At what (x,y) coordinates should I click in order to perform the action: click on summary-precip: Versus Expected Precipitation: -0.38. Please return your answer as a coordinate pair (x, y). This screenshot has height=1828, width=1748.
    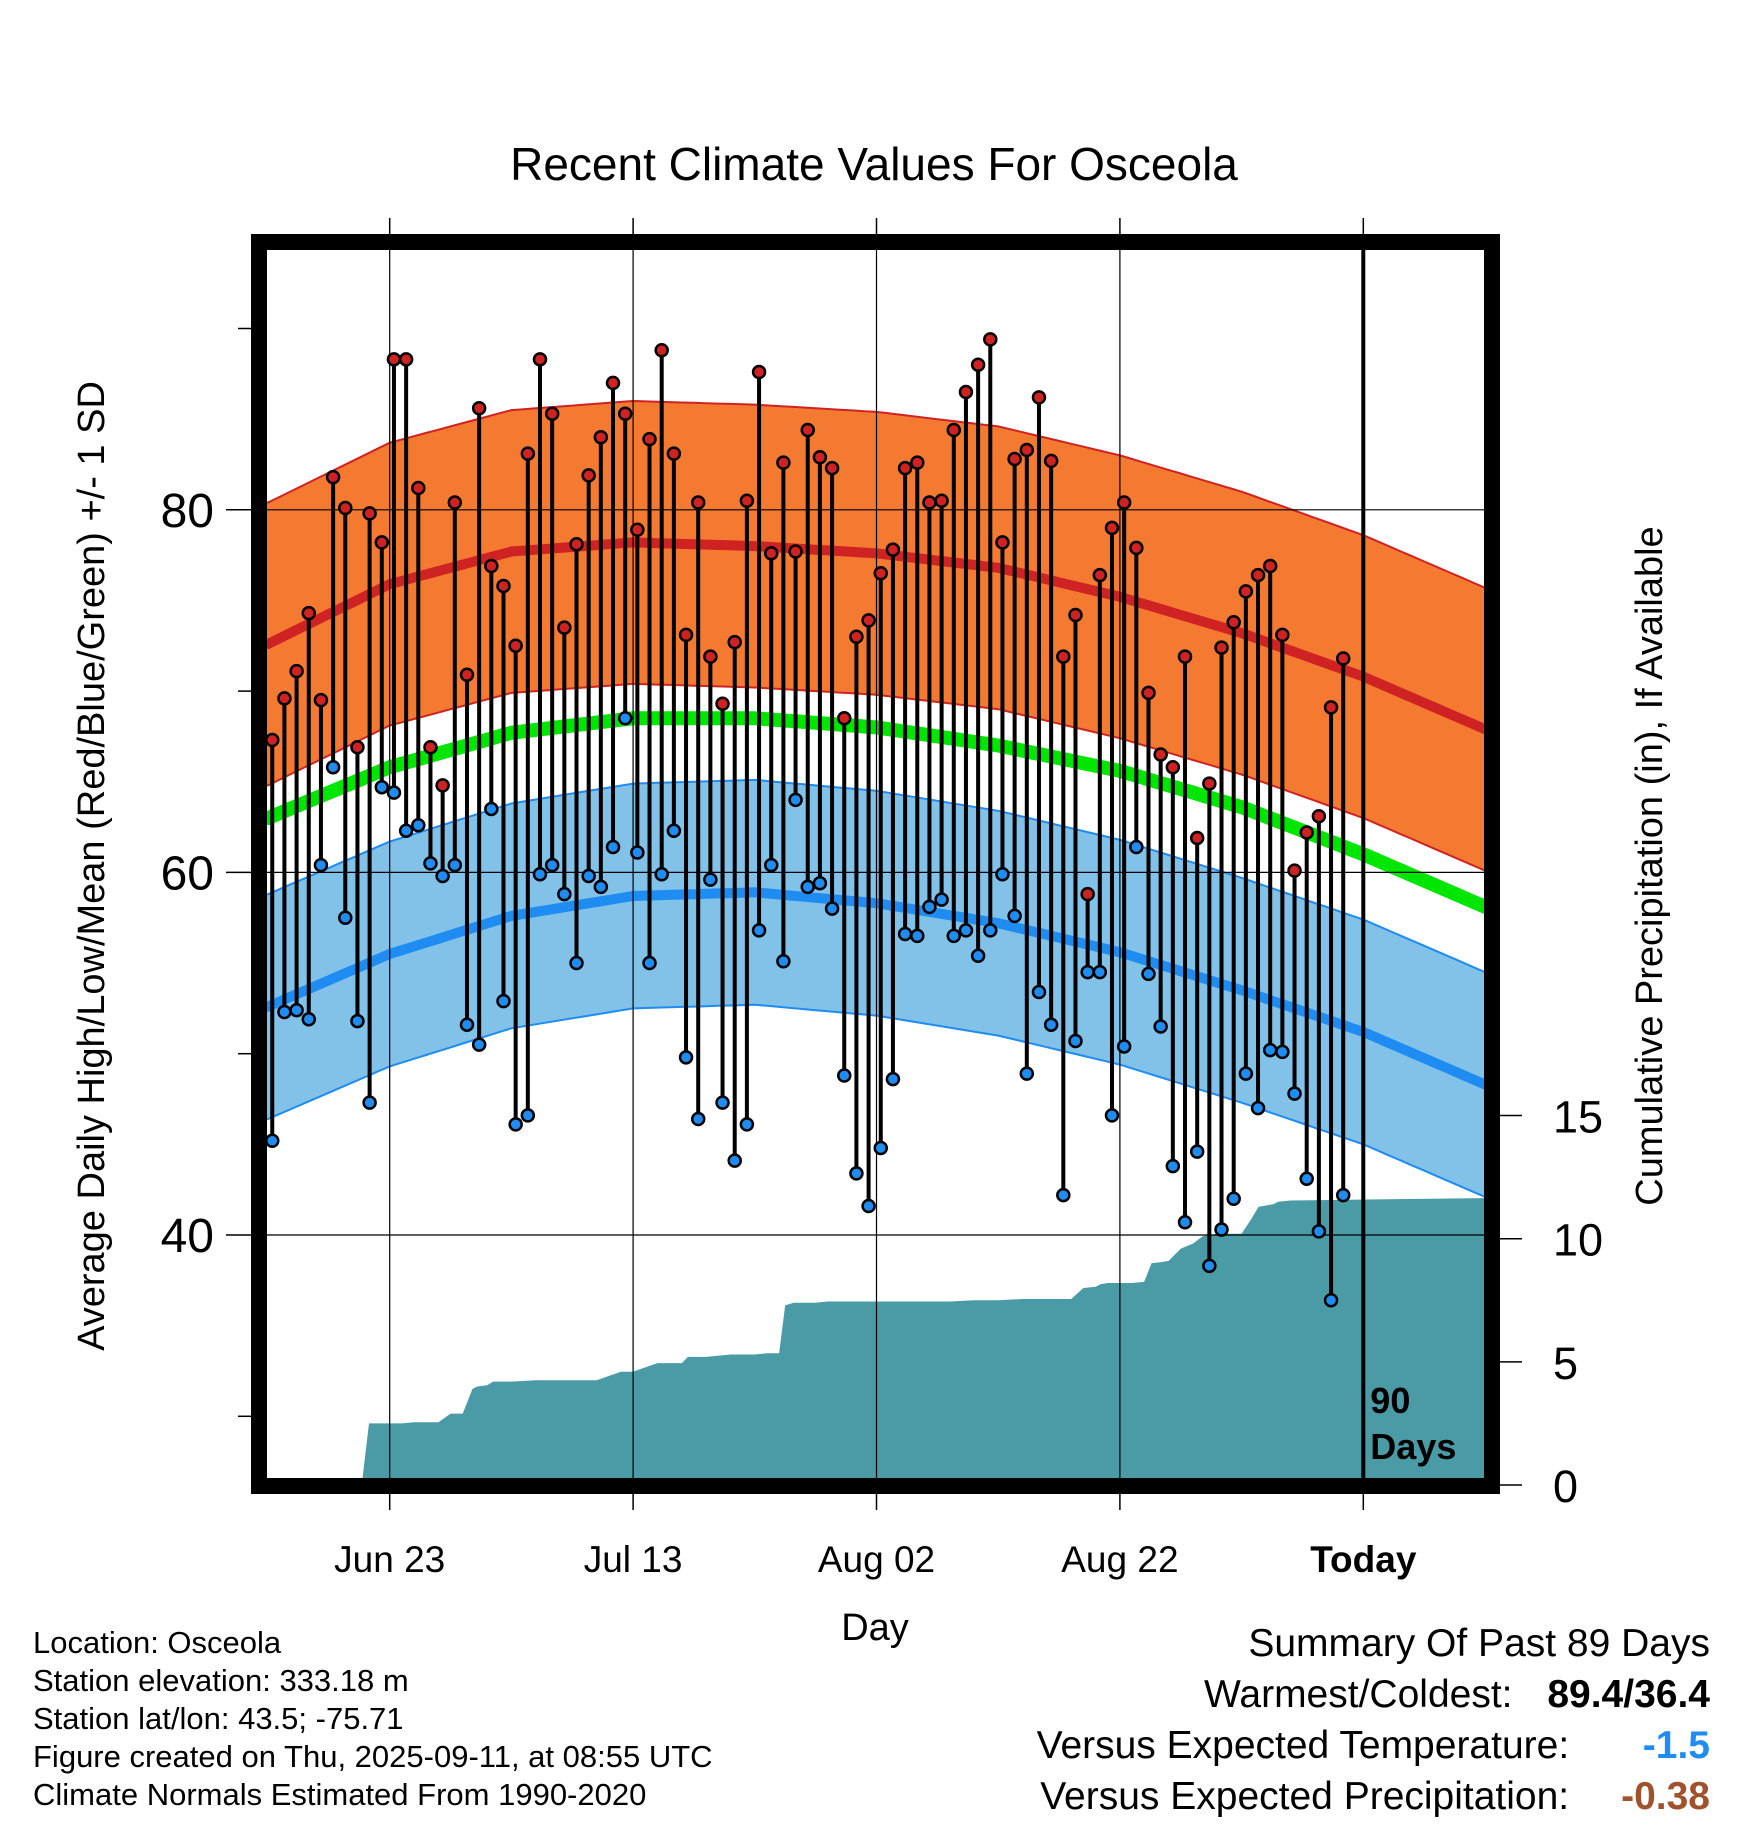
    Looking at the image, I should click on (1375, 1797).